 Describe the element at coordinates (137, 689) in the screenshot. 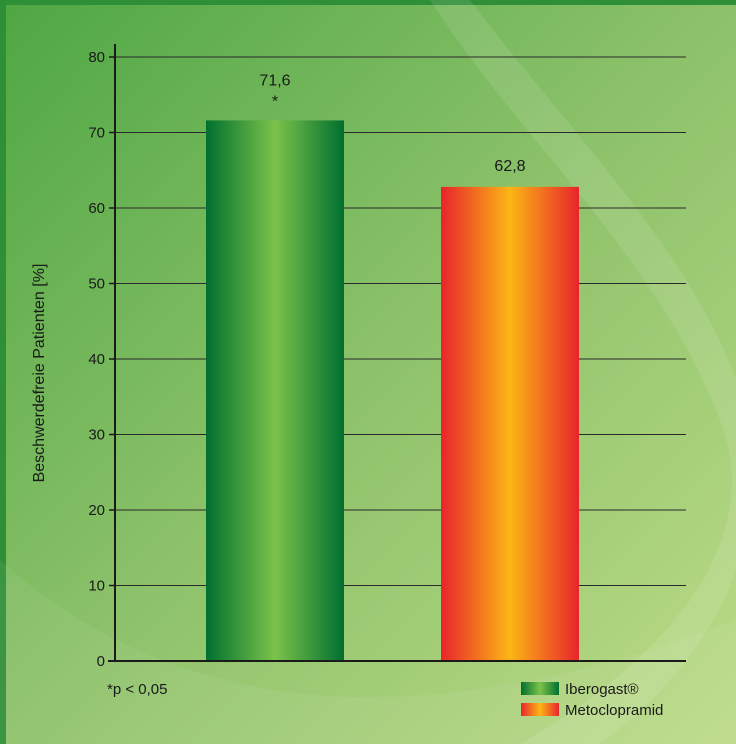

I see `significance-footnote: *p < 0,05` at that location.